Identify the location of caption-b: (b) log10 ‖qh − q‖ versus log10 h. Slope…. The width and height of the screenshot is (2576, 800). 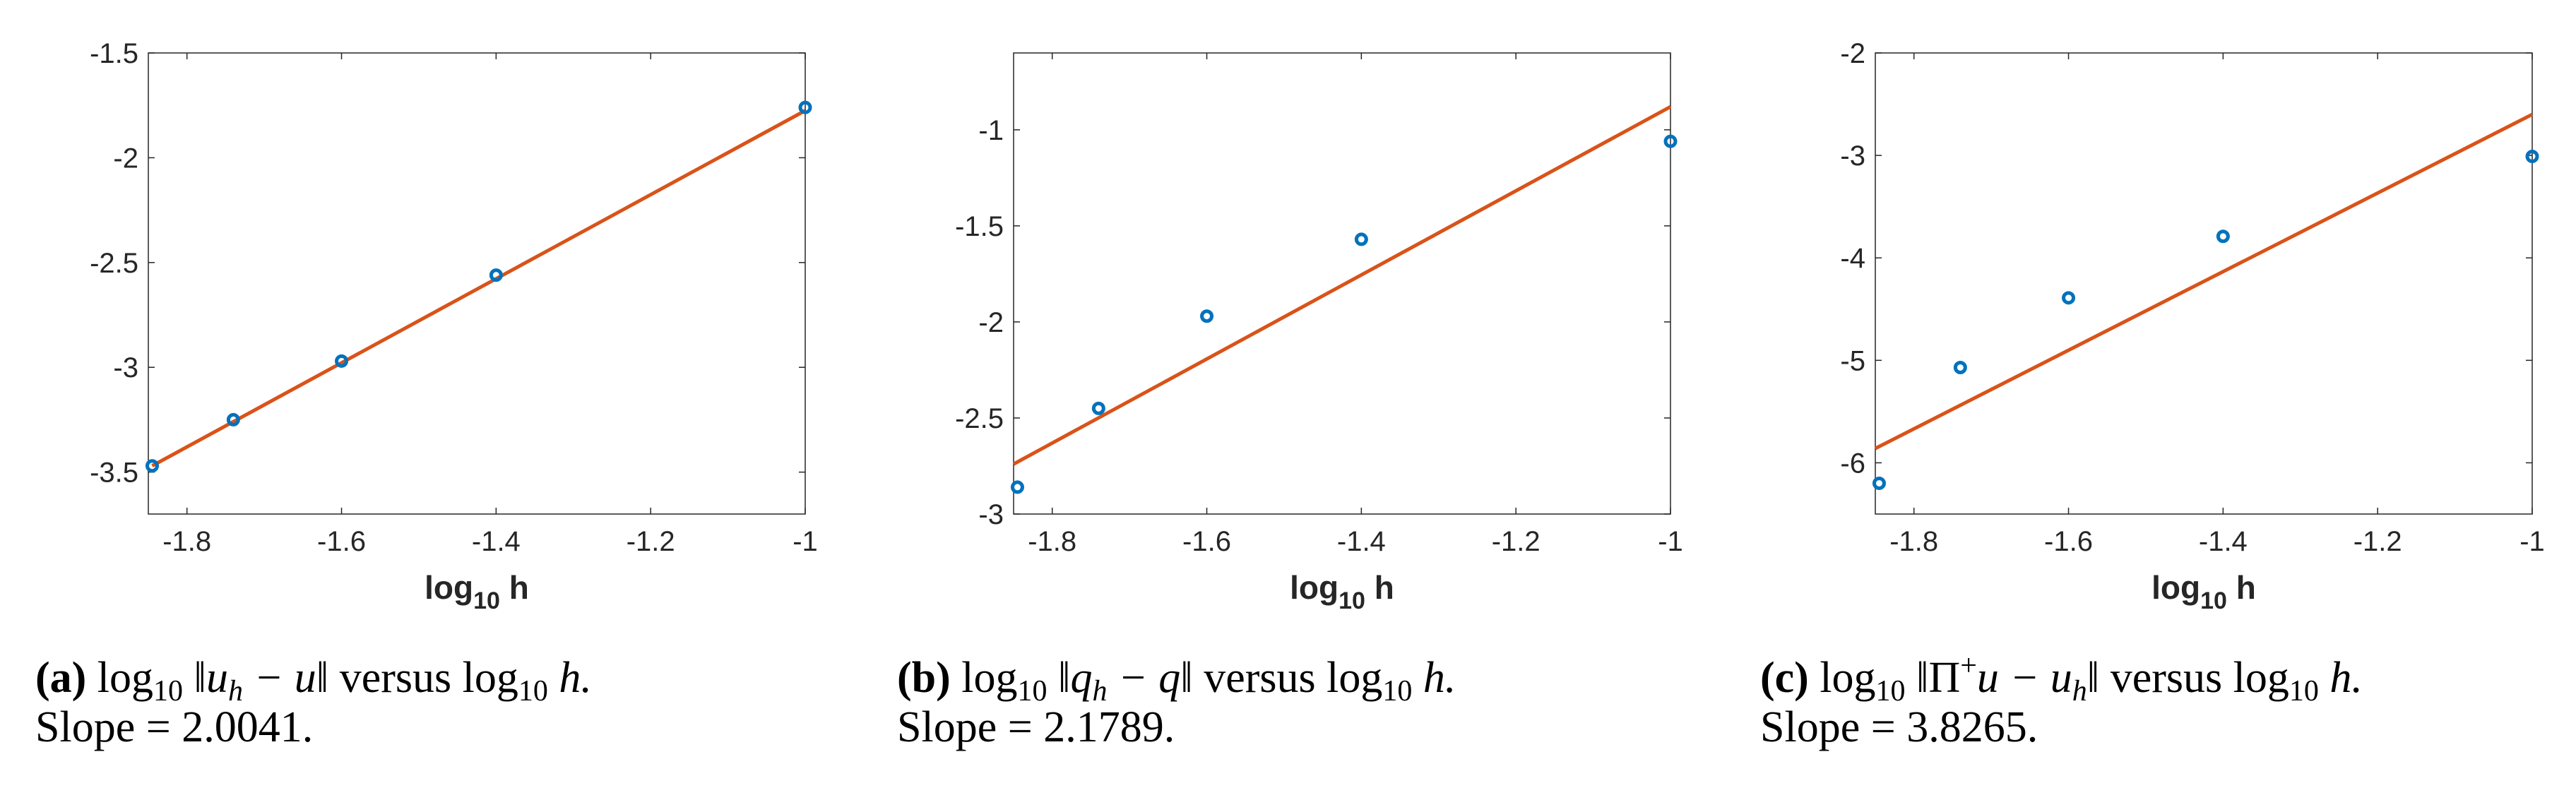
(1342, 702).